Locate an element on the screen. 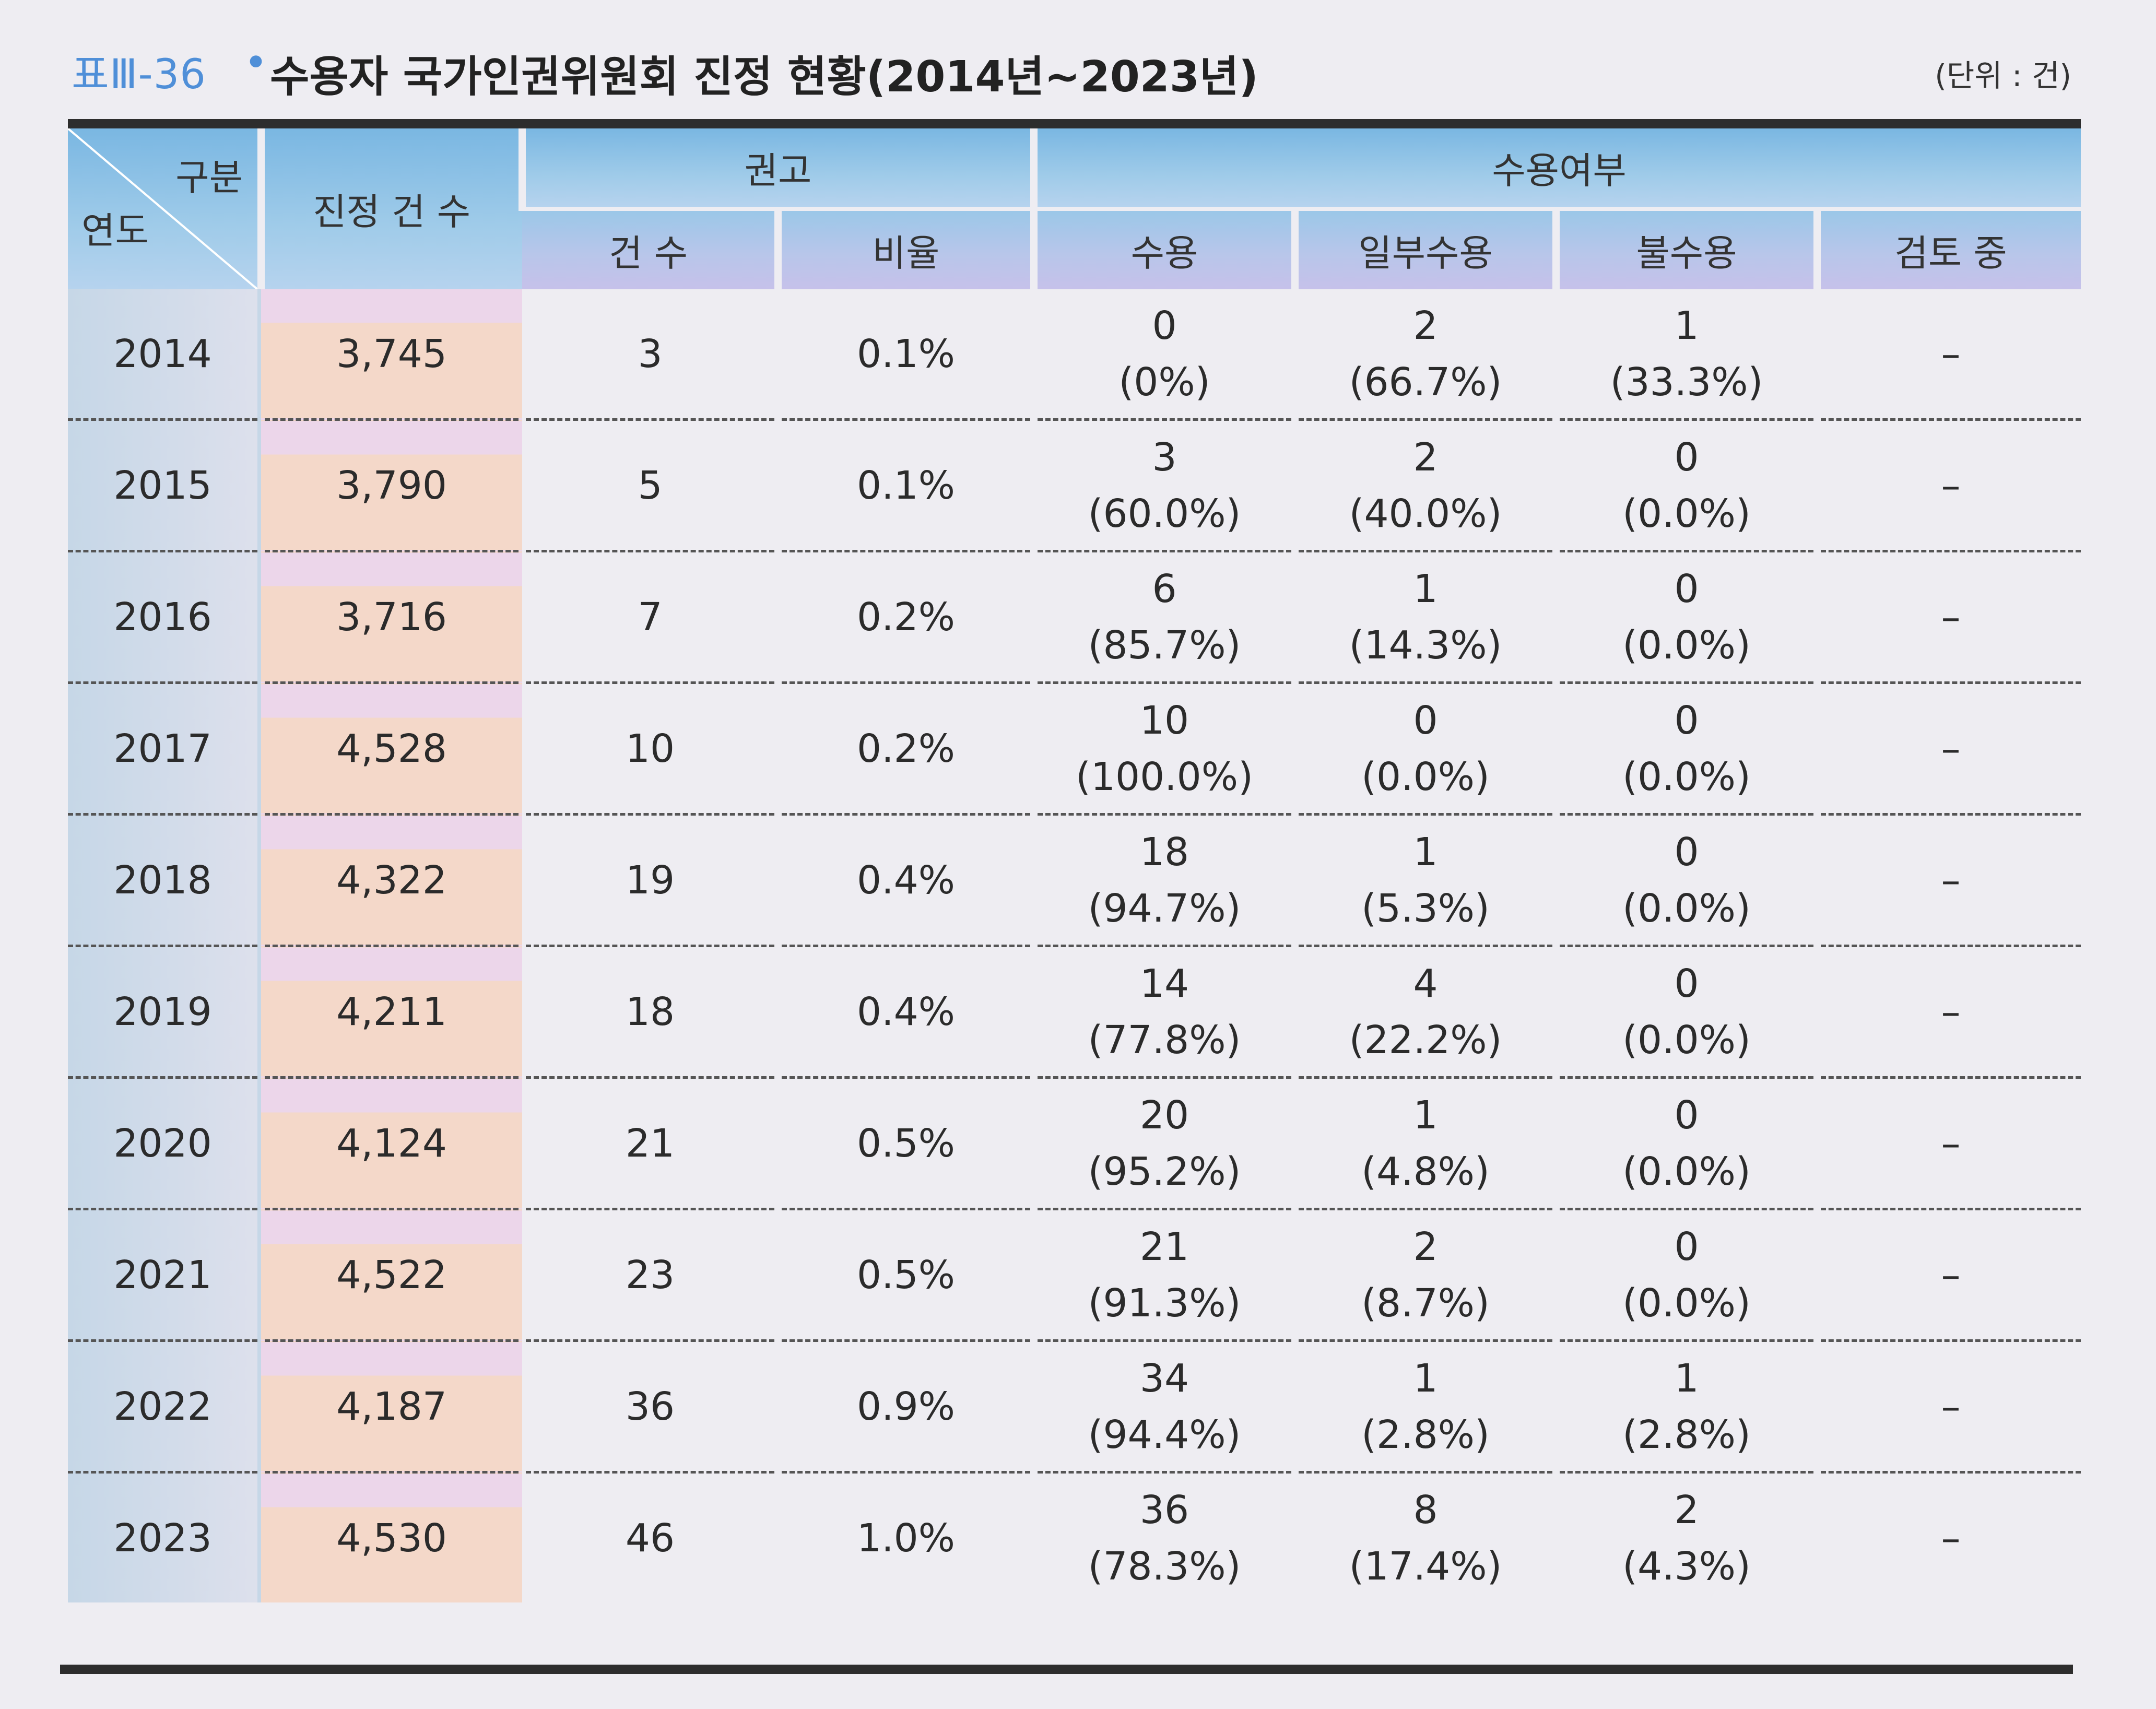 This screenshot has height=1709, width=2156. partial-pct: (17.4%) is located at coordinates (1425, 1566).